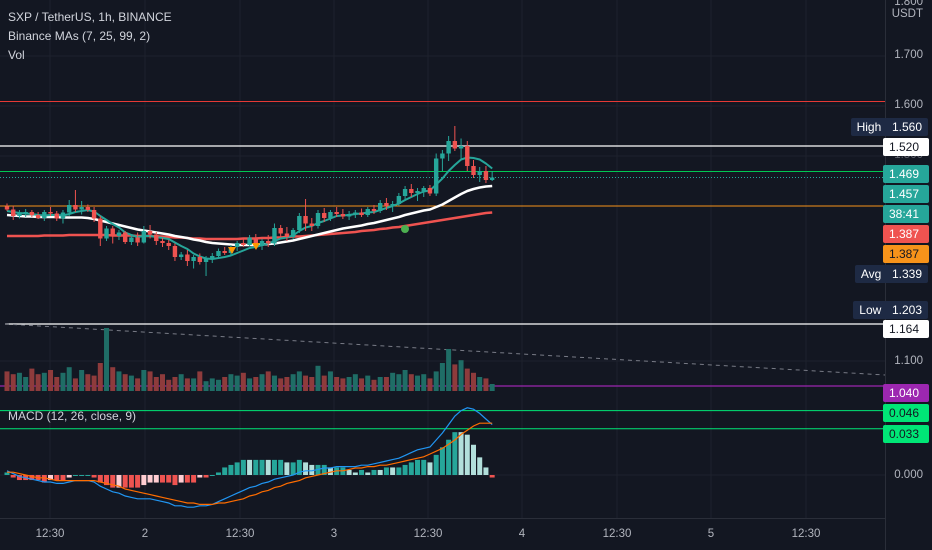  What do you see at coordinates (16, 55) in the screenshot?
I see `volume-legend: Vol` at bounding box center [16, 55].